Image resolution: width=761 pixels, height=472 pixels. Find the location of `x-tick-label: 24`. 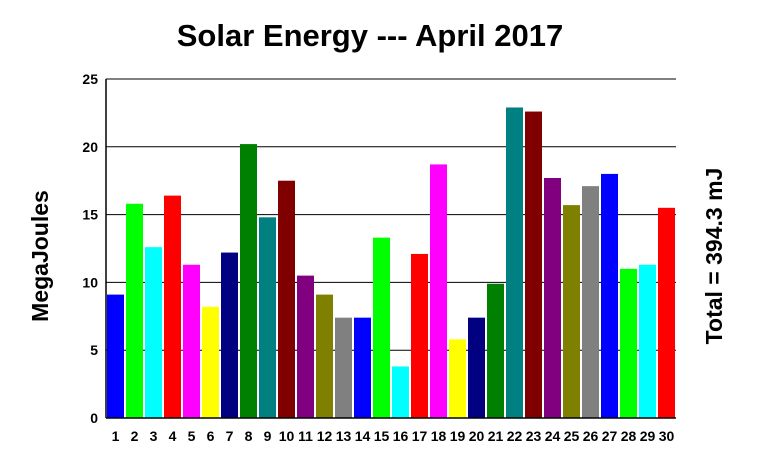

x-tick-label: 24 is located at coordinates (553, 436).